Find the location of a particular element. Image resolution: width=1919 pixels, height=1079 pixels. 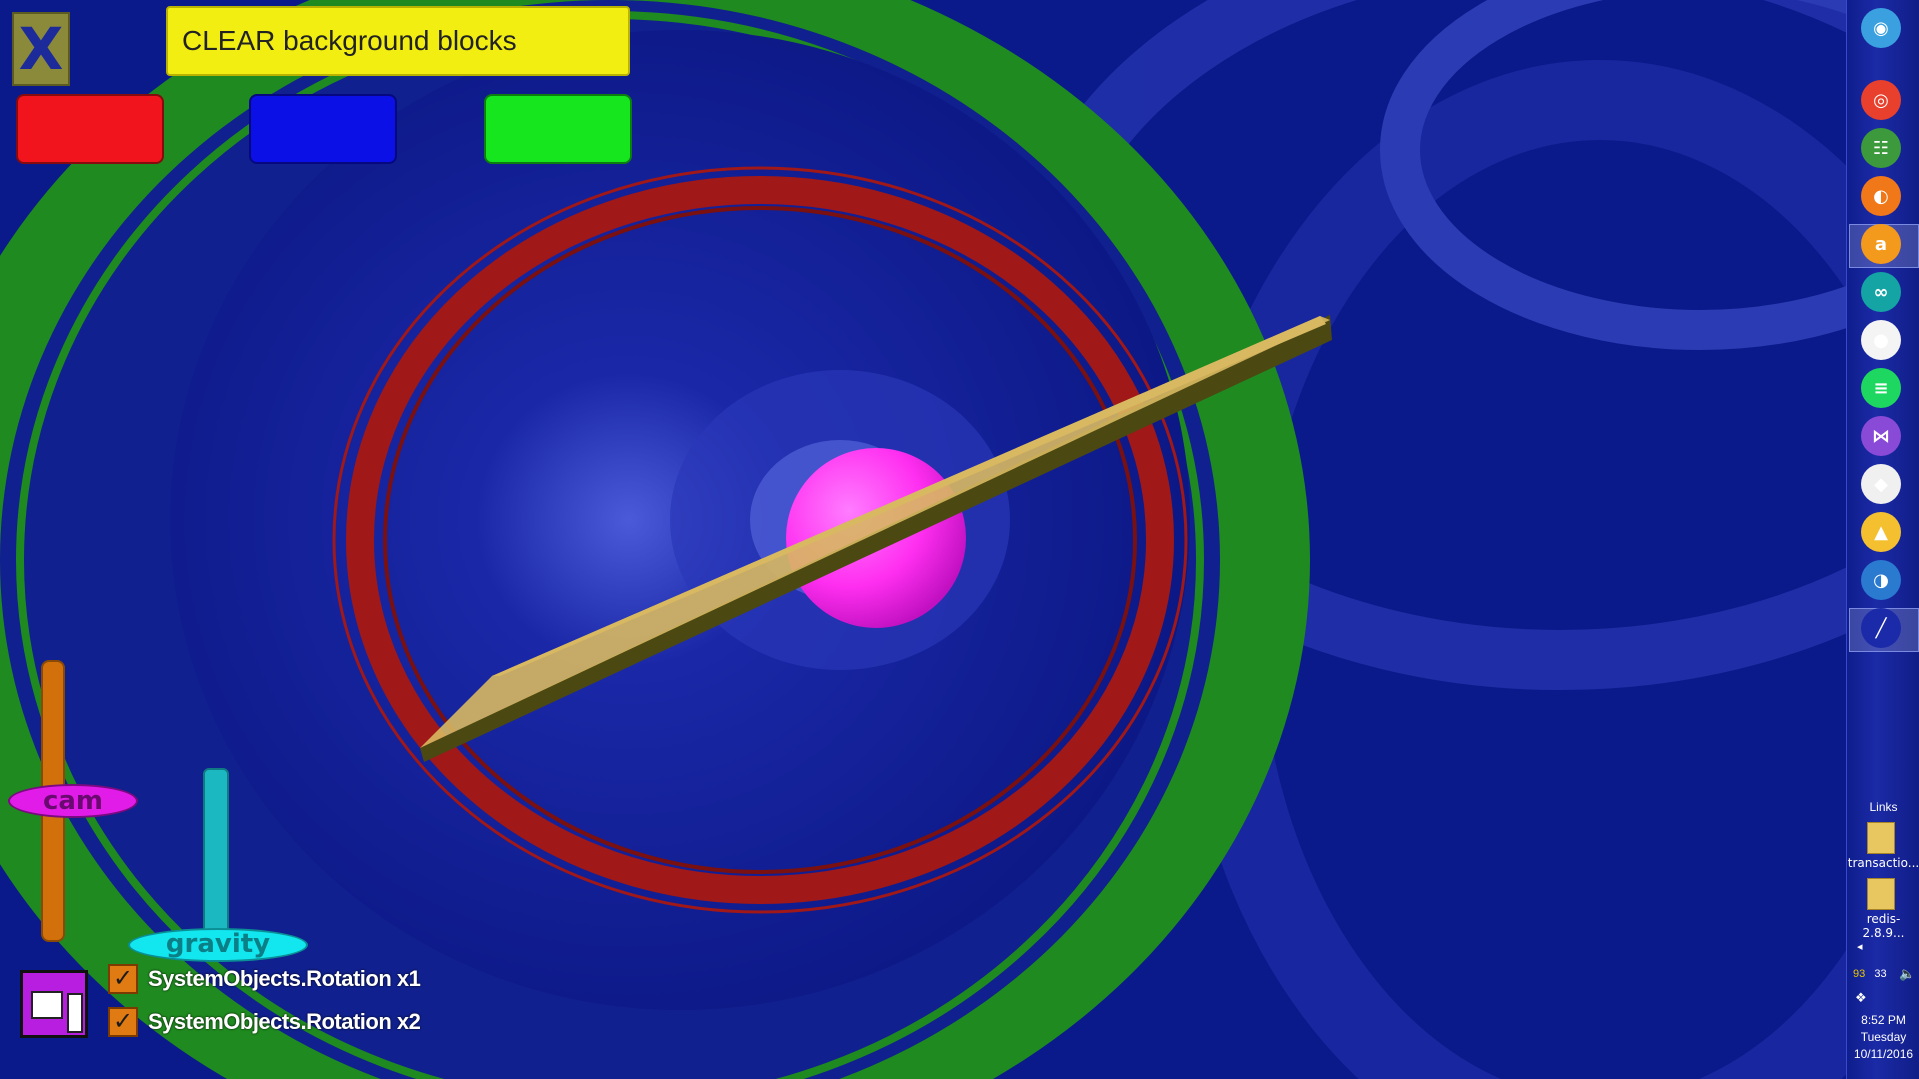

google-drive-icon: ▲ is located at coordinates (1881, 532).